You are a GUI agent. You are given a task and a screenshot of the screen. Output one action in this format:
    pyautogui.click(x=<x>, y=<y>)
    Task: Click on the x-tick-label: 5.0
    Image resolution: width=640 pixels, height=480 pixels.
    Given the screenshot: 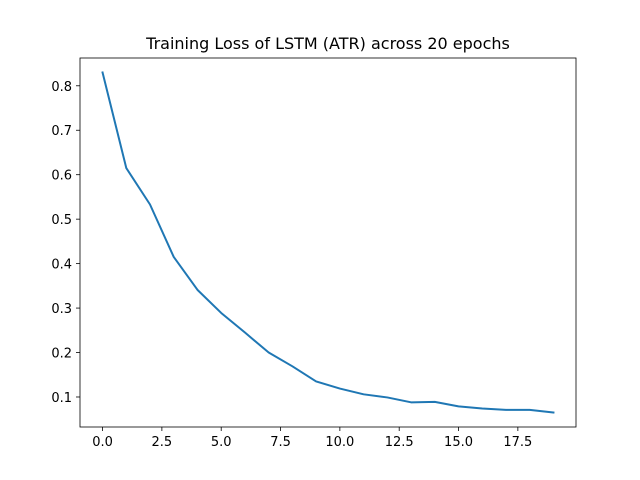 What is the action you would take?
    pyautogui.click(x=221, y=442)
    